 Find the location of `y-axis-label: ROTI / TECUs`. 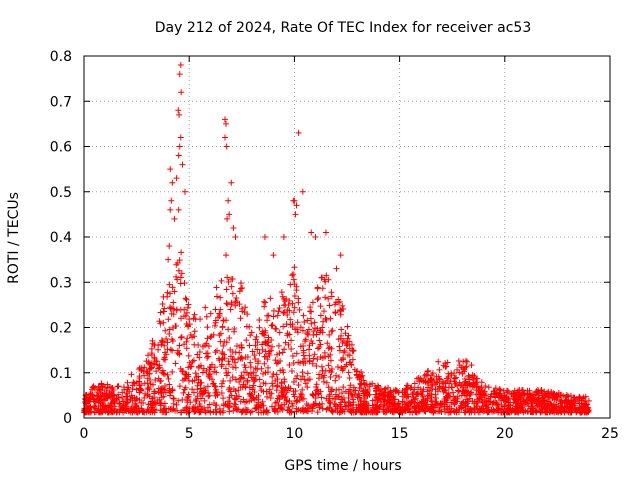

y-axis-label: ROTI / TECUs is located at coordinates (14, 238).